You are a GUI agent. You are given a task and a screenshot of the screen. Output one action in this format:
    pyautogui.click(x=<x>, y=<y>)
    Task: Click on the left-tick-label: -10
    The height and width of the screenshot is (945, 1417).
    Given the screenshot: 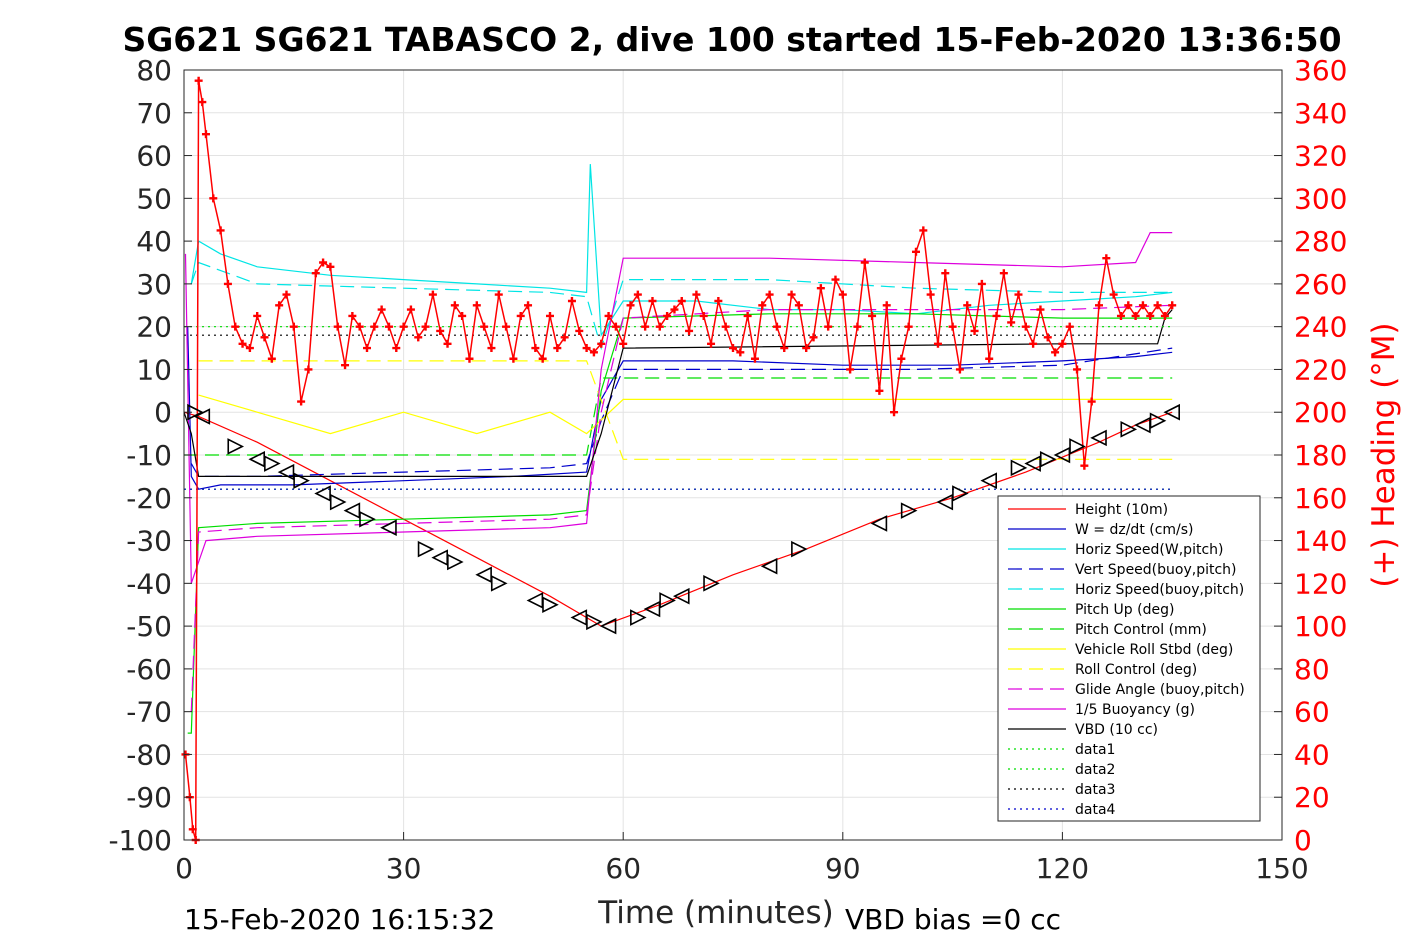 What is the action you would take?
    pyautogui.click(x=149, y=455)
    